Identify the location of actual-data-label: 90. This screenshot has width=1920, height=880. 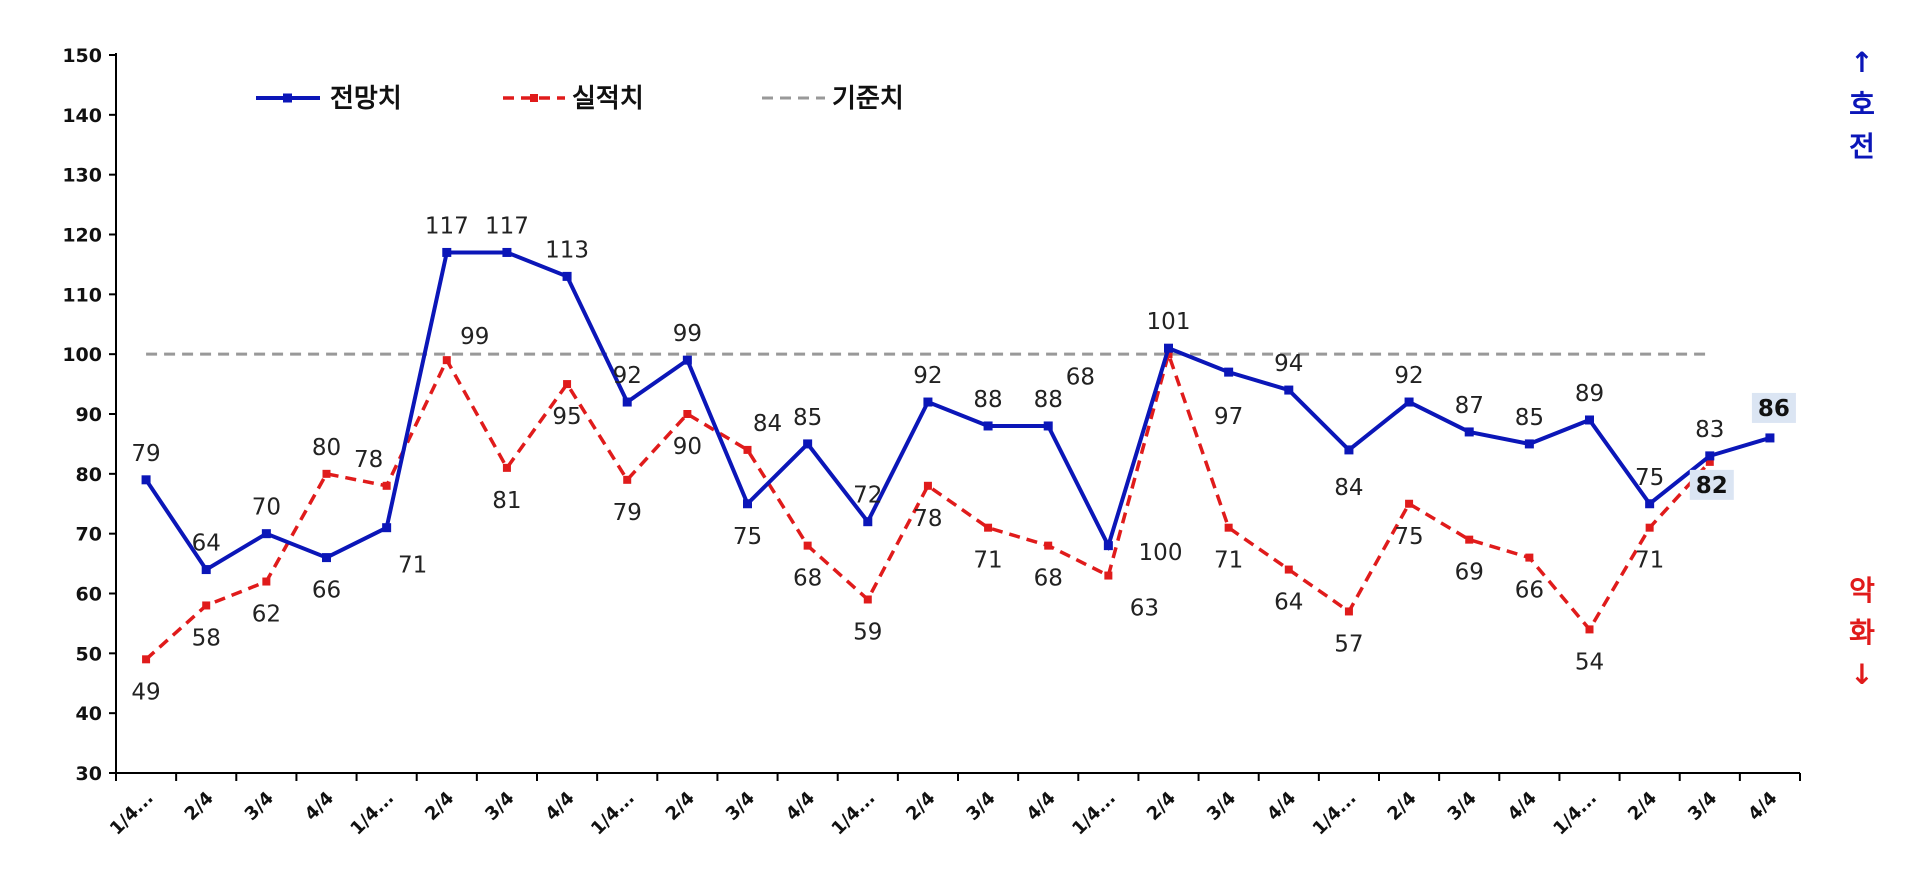
(687, 447).